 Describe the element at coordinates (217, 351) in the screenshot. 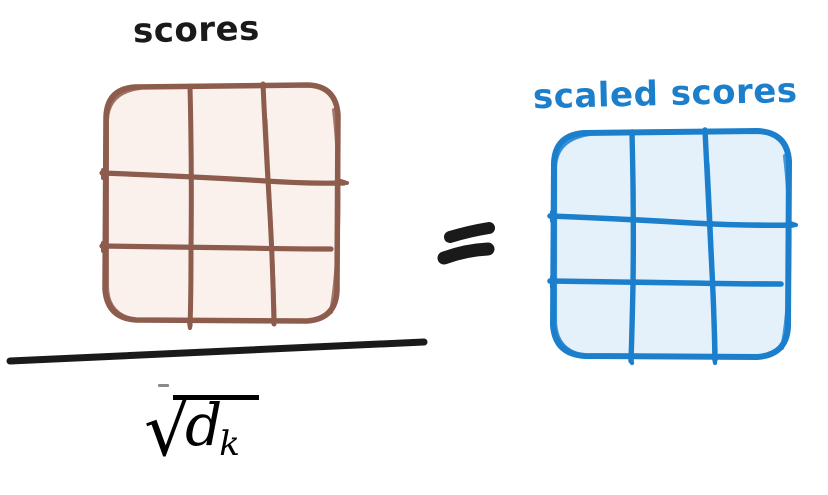

I see `fraction-bar-line` at that location.